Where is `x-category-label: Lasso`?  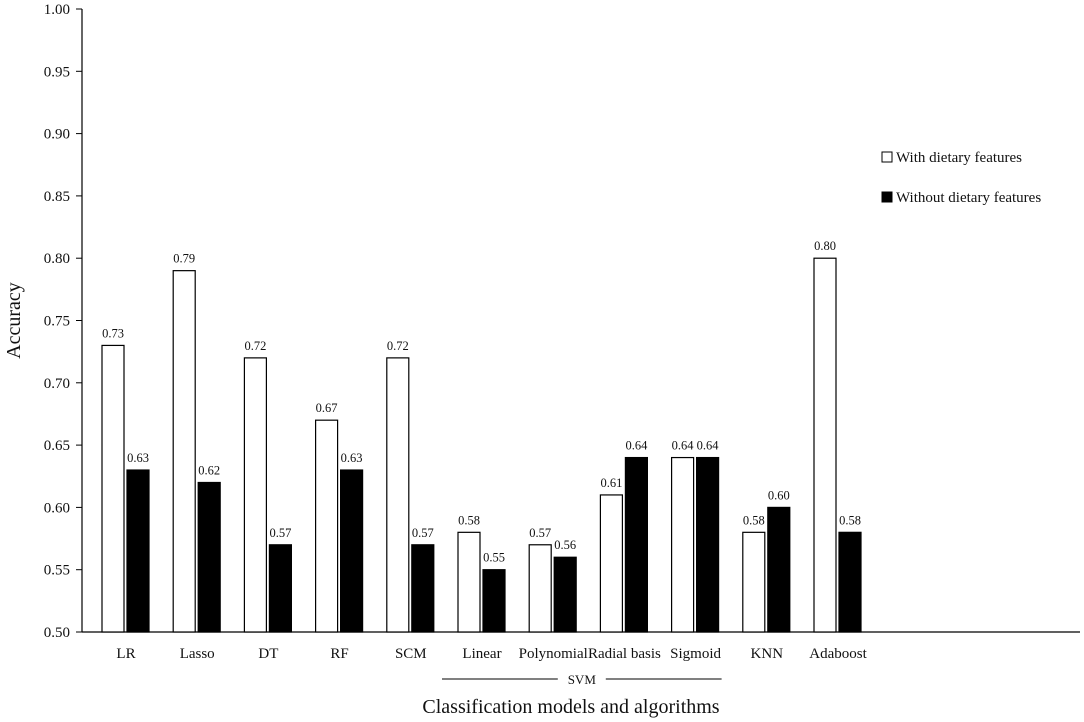
x-category-label: Lasso is located at coordinates (197, 654).